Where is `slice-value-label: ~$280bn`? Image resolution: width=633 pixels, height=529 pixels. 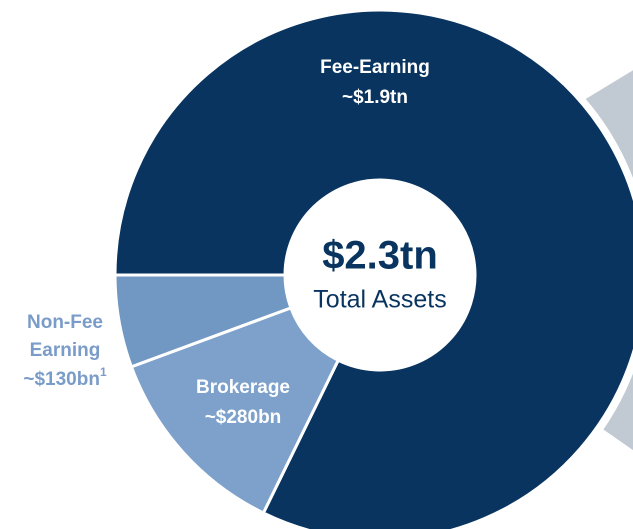
slice-value-label: ~$280bn is located at coordinates (243, 417).